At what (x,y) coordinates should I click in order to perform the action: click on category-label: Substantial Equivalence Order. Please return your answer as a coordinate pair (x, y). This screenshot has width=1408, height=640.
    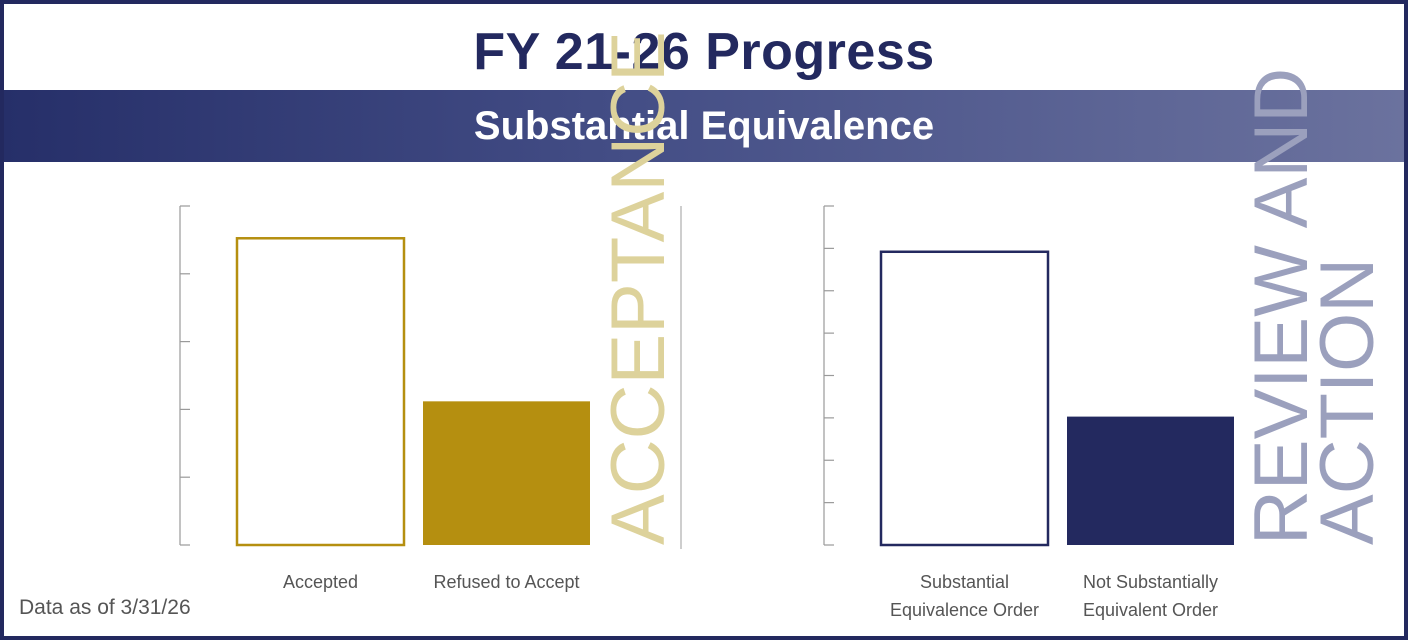
    Looking at the image, I should click on (964, 596).